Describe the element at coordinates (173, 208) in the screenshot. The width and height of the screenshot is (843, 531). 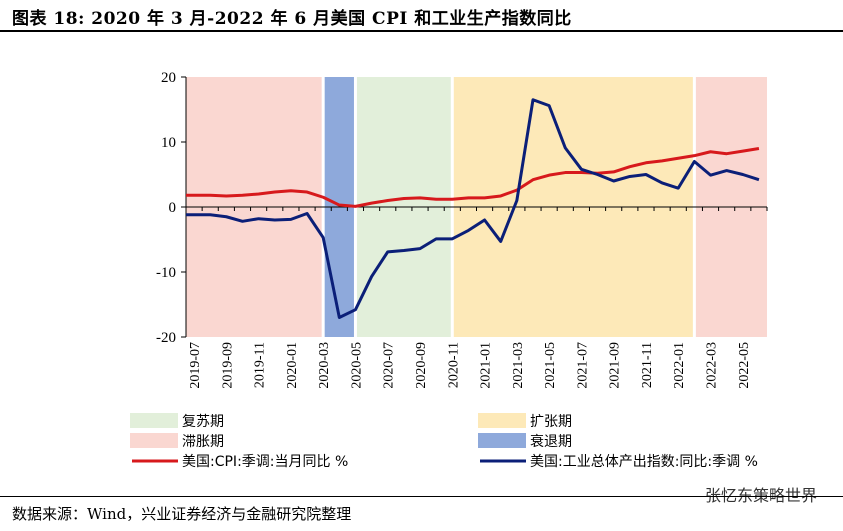
I see `y-tick-label: 0` at that location.